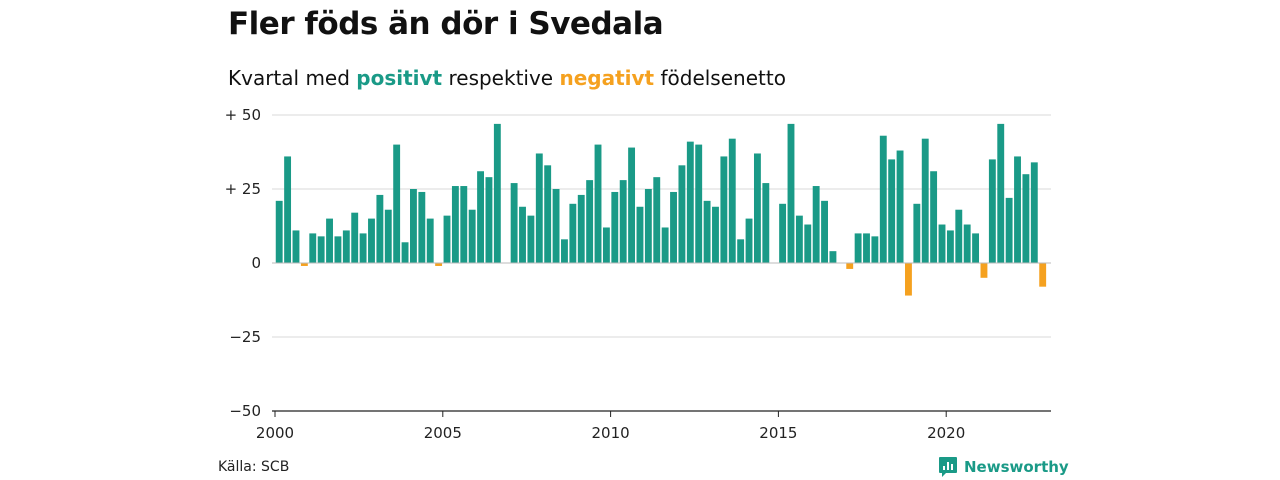 This screenshot has height=480, width=1280. I want to click on x-axis-ticks: 2000 2005 2010 2015 2020, so click(610, 426).